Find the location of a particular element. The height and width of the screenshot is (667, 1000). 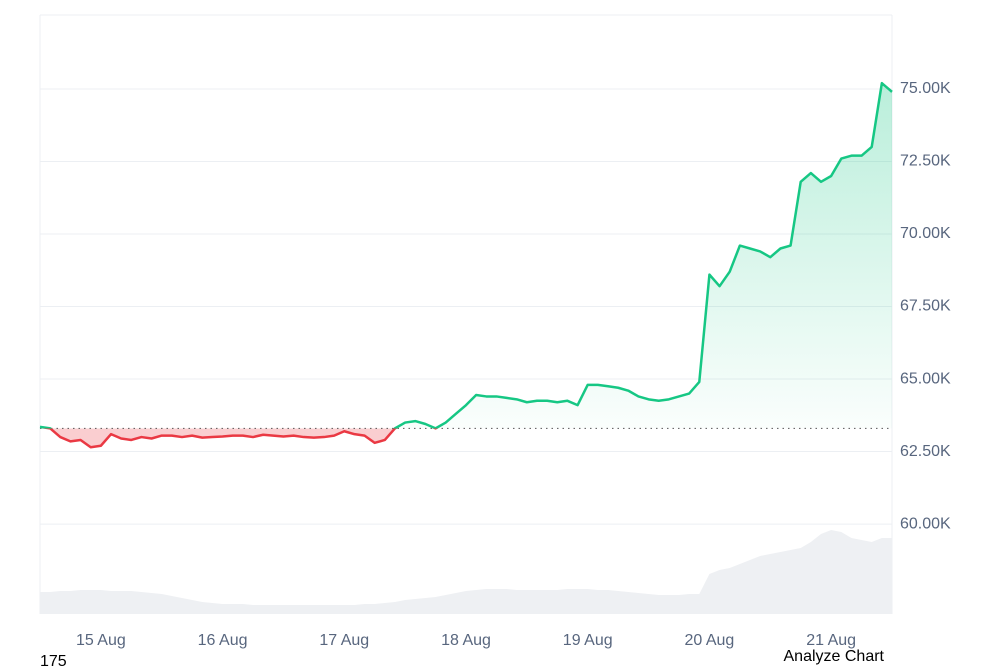

y-tick-label: 65.00K is located at coordinates (925, 378).